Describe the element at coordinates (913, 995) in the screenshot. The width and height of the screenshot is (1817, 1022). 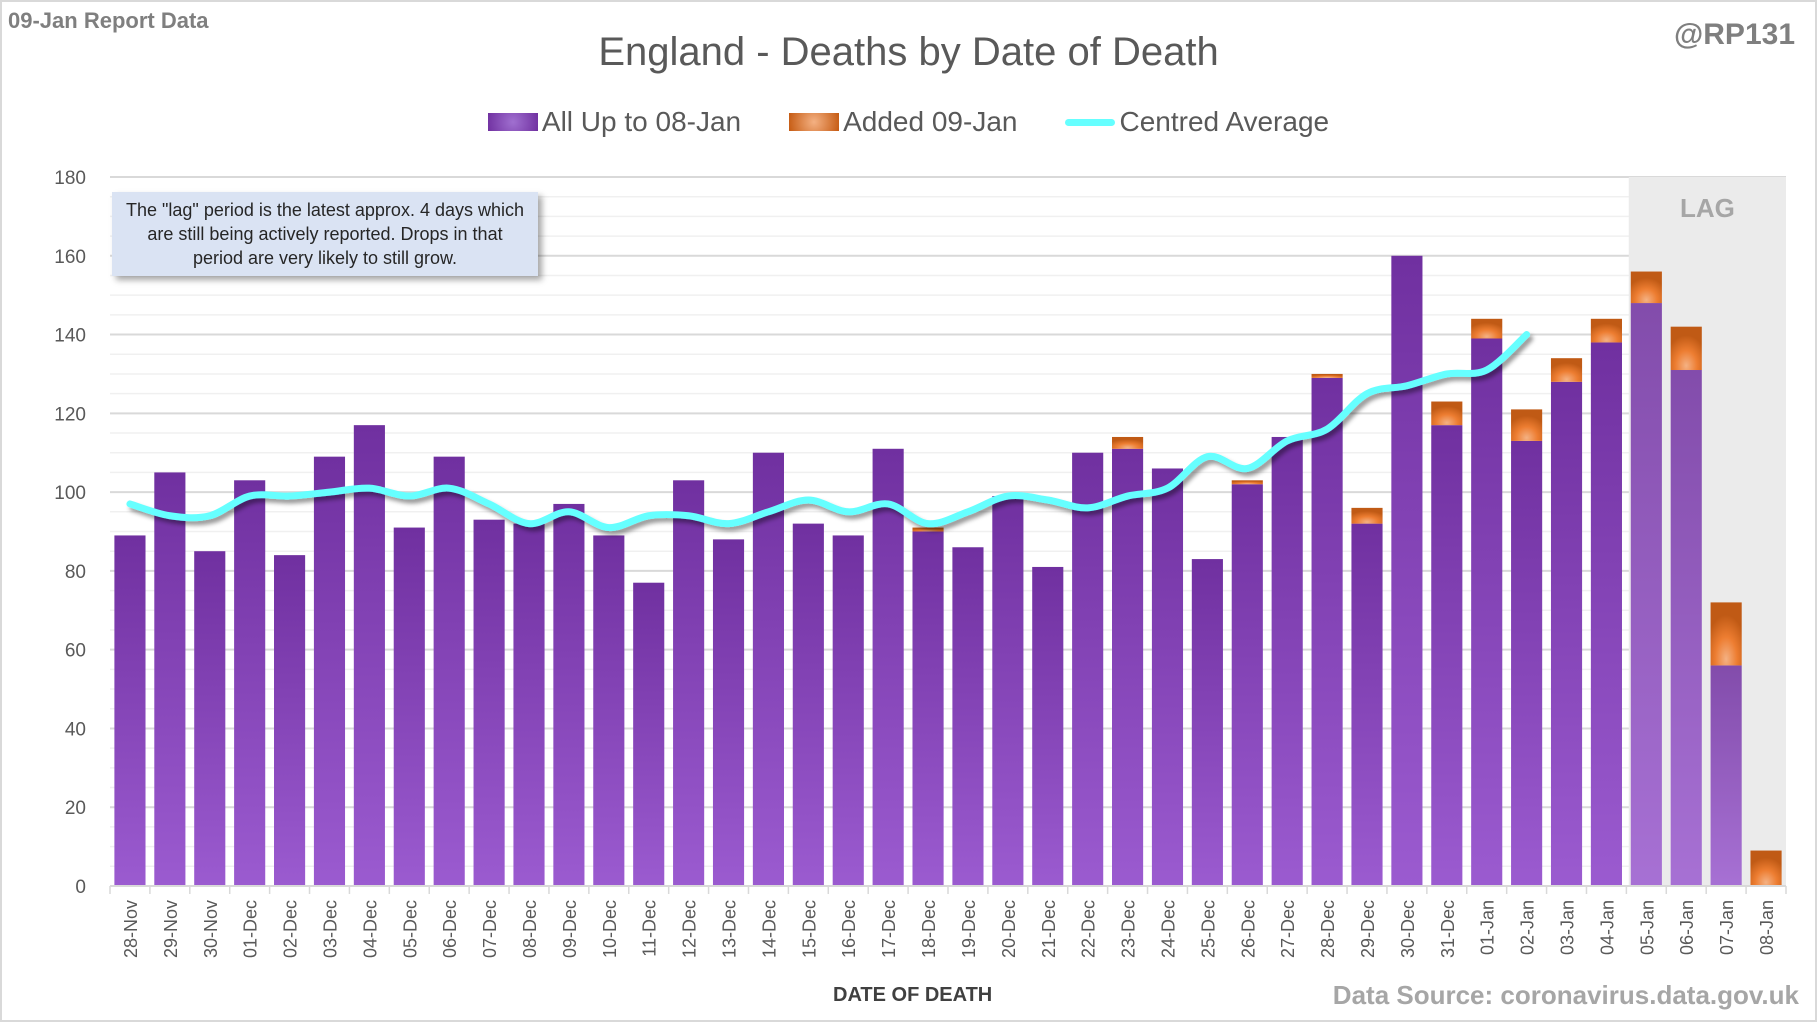
I see `x-axis-title: DATE OF DEATH` at that location.